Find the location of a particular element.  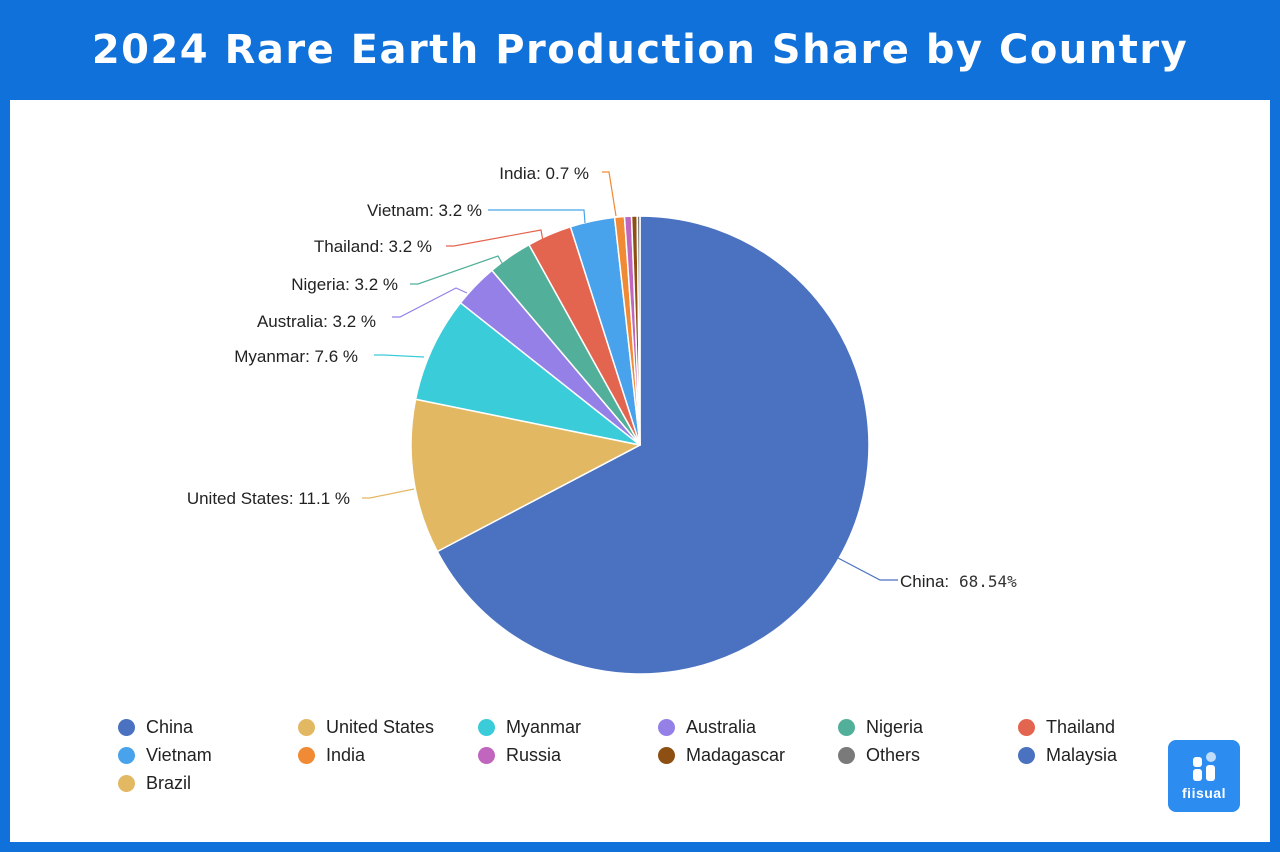

leader-line-vietnam is located at coordinates (537, 216).